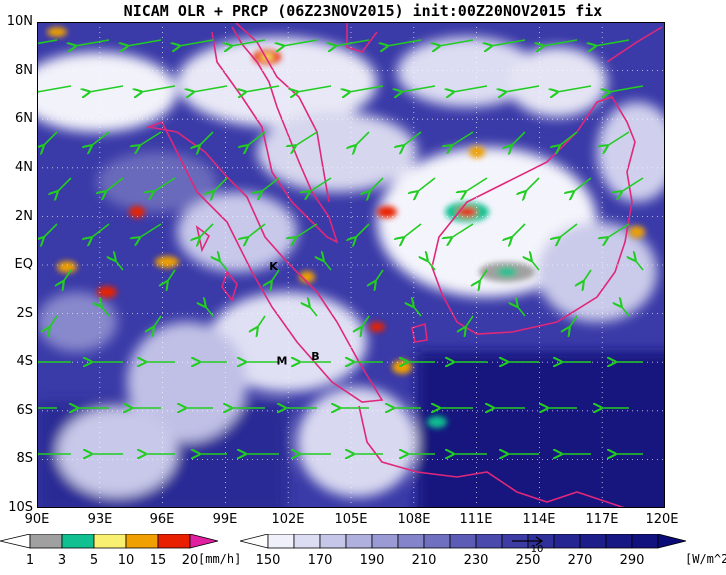 This screenshot has height=575, width=726. I want to click on station-marker: M, so click(281, 361).